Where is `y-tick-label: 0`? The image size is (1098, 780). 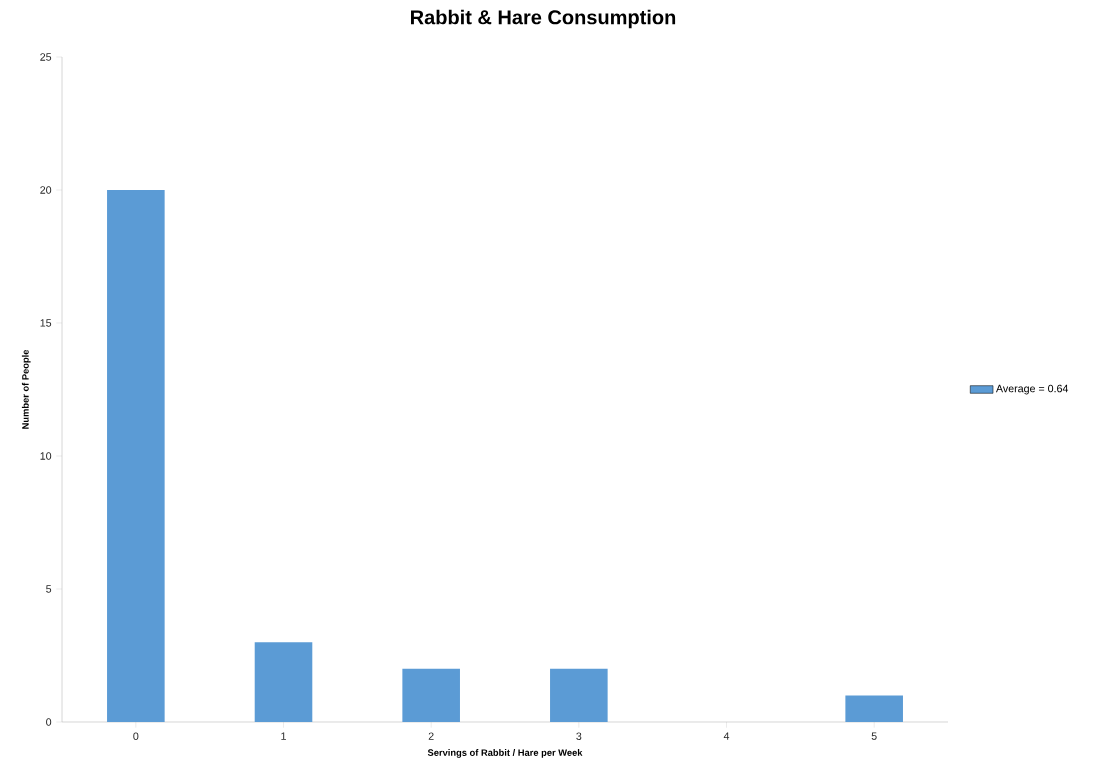
y-tick-label: 0 is located at coordinates (49, 722).